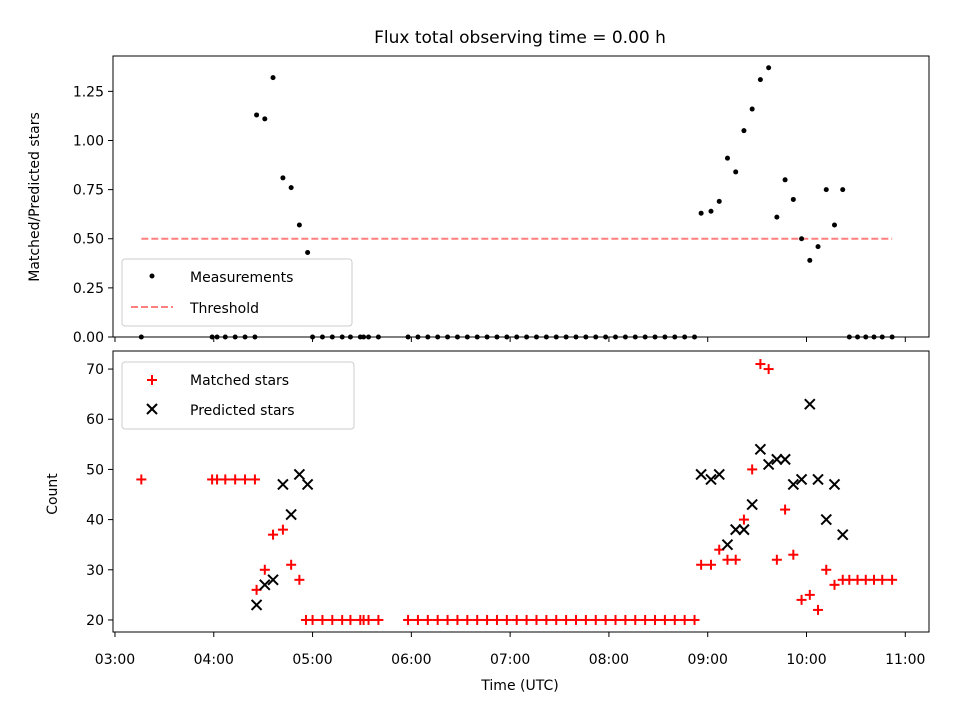 The width and height of the screenshot is (960, 720). Describe the element at coordinates (239, 381) in the screenshot. I see `legend-matched-label: Matched stars` at that location.